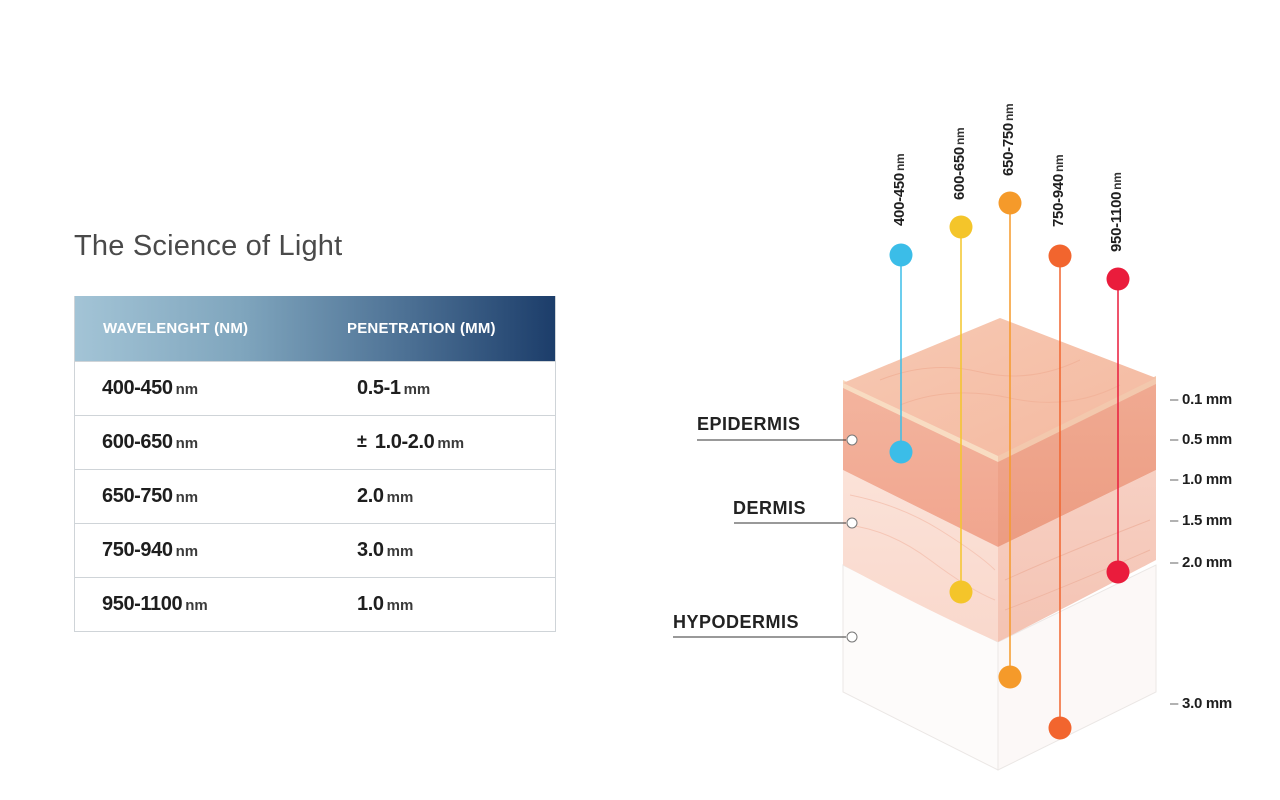 This screenshot has height=800, width=1280. I want to click on depth-tick: 0.5 mm, so click(1201, 439).